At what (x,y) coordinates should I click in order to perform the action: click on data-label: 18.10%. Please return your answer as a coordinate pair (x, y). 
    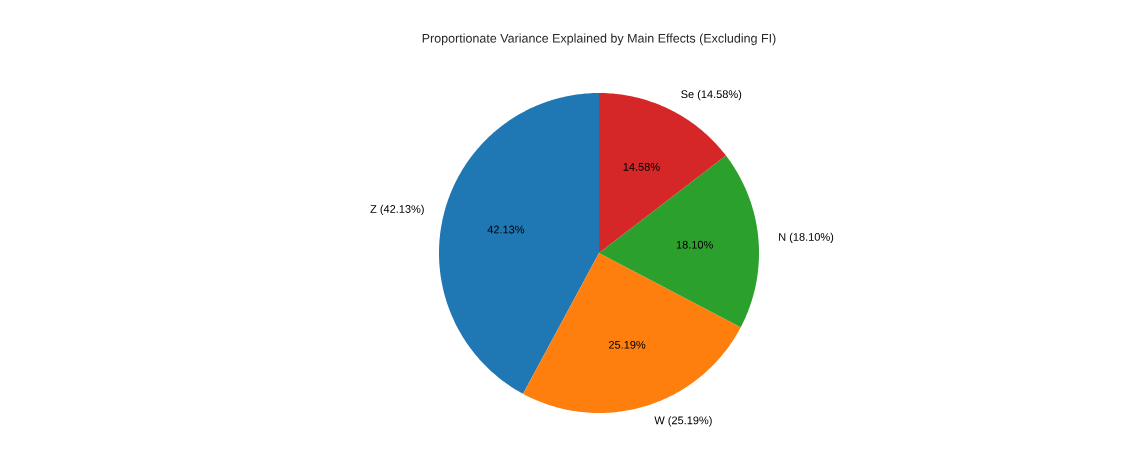
    Looking at the image, I should click on (694, 244).